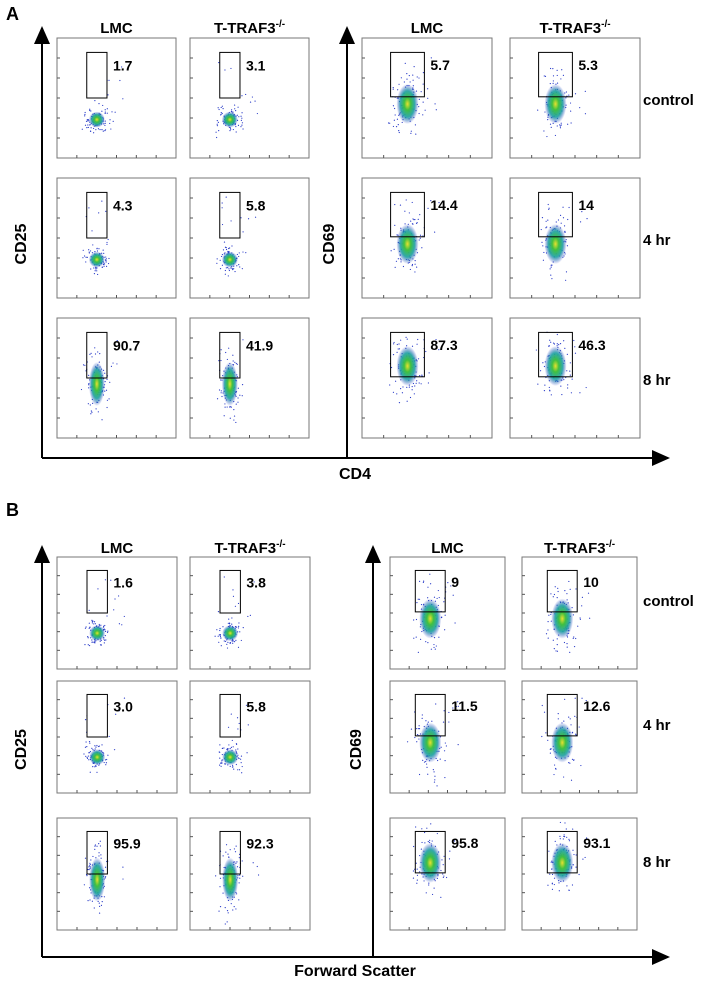 The image size is (709, 983). Describe the element at coordinates (21, 243) in the screenshot. I see `y-axis-label: CD25` at that location.